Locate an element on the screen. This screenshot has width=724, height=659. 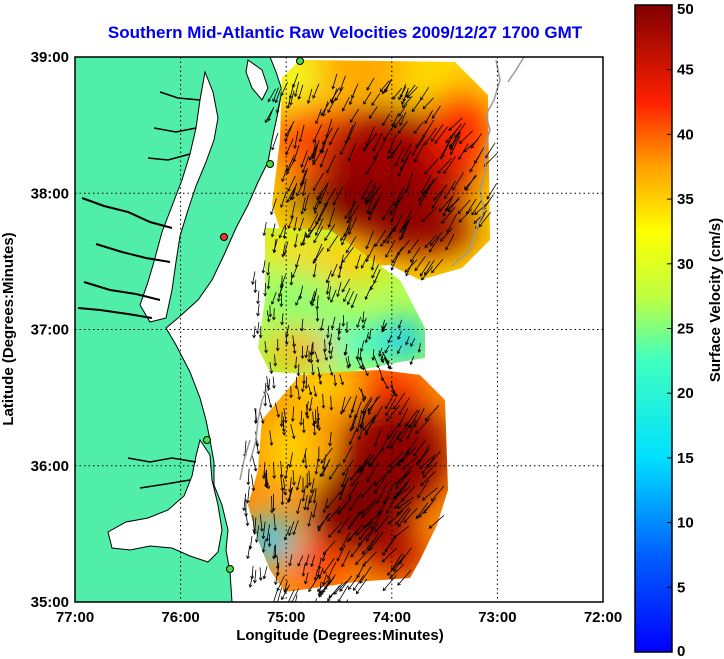
upper-bay-tributaries is located at coordinates (174, 126).